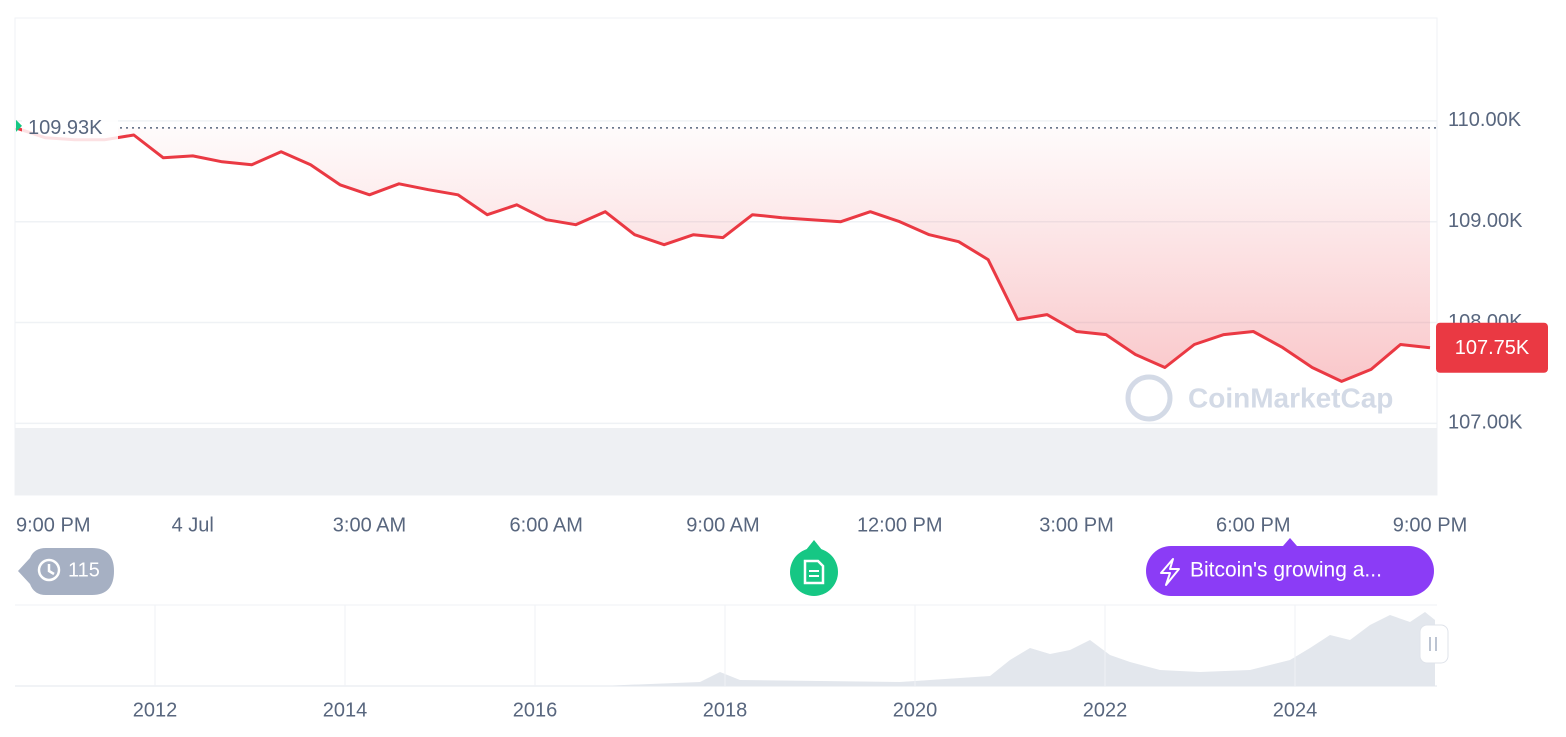 This screenshot has width=1566, height=737. I want to click on last-price-label: 107.75K, so click(1492, 348).